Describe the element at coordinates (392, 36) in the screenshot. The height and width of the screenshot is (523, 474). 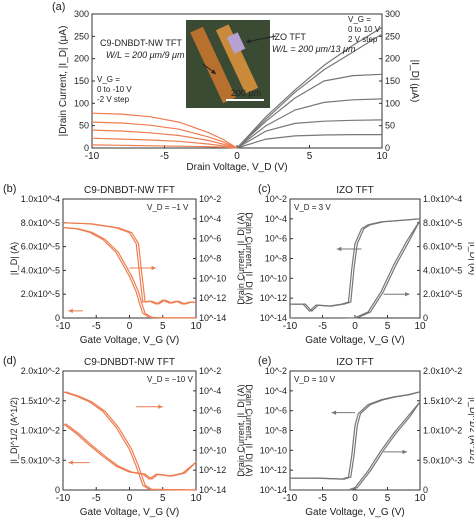
I see `y-tick-label-right: 250` at that location.